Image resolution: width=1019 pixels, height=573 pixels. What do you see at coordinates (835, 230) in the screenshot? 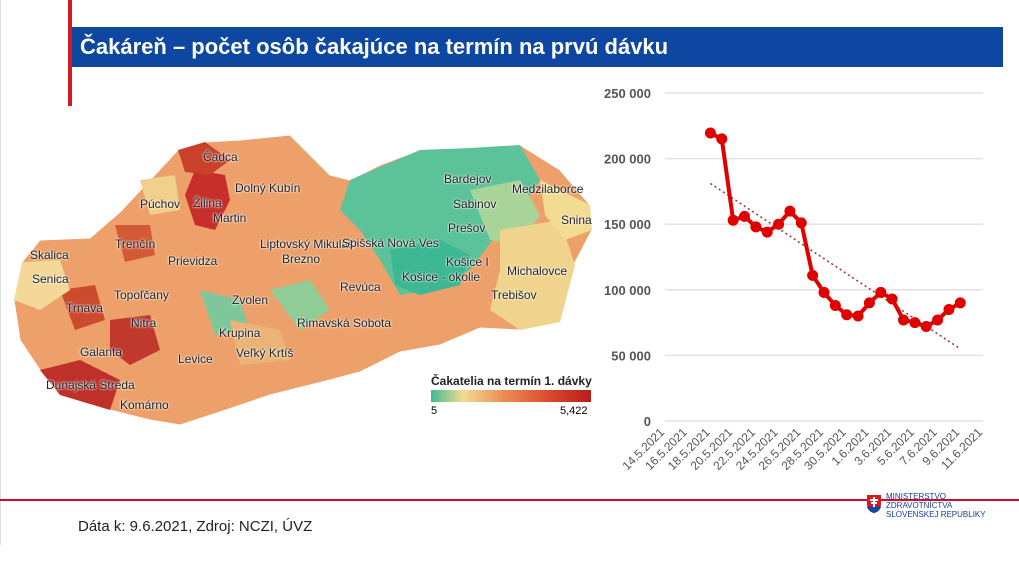
I see `series-line` at bounding box center [835, 230].